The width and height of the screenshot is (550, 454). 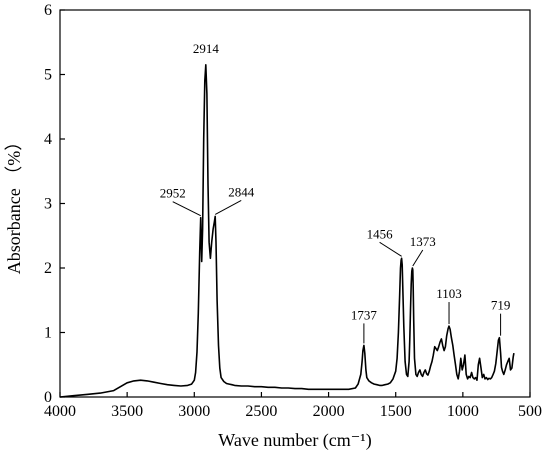 I want to click on x-tick-label: 500, so click(x=530, y=411).